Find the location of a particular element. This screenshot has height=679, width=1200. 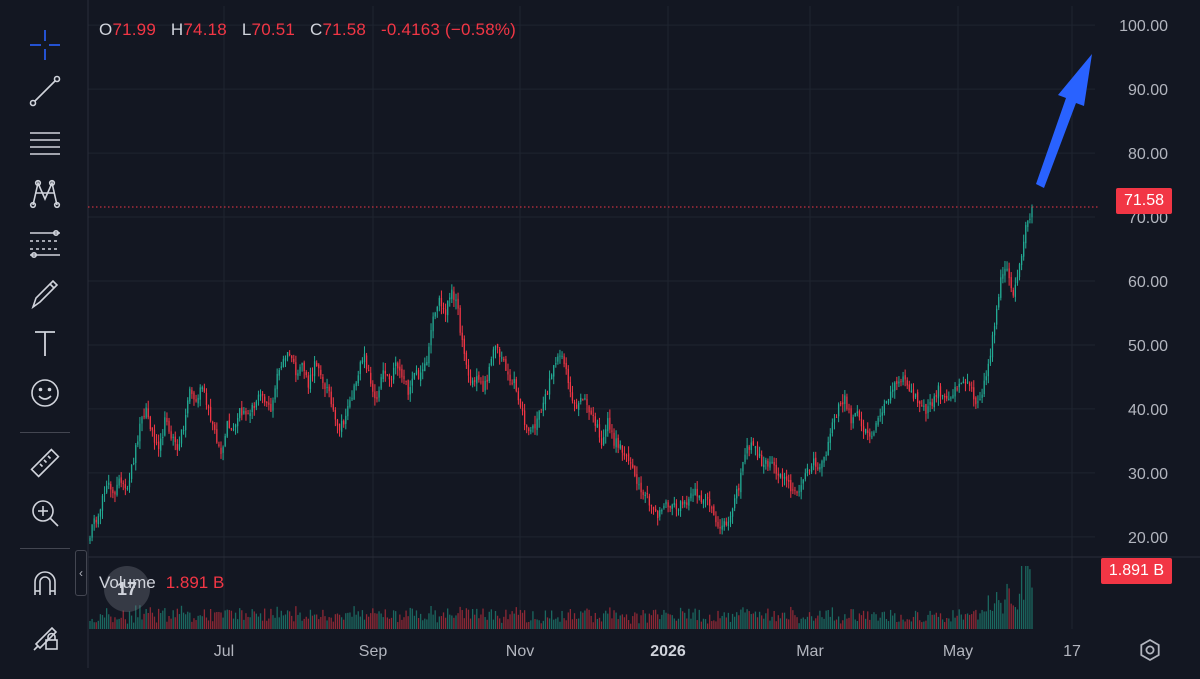

horizontal-lines-icon is located at coordinates (45, 143).